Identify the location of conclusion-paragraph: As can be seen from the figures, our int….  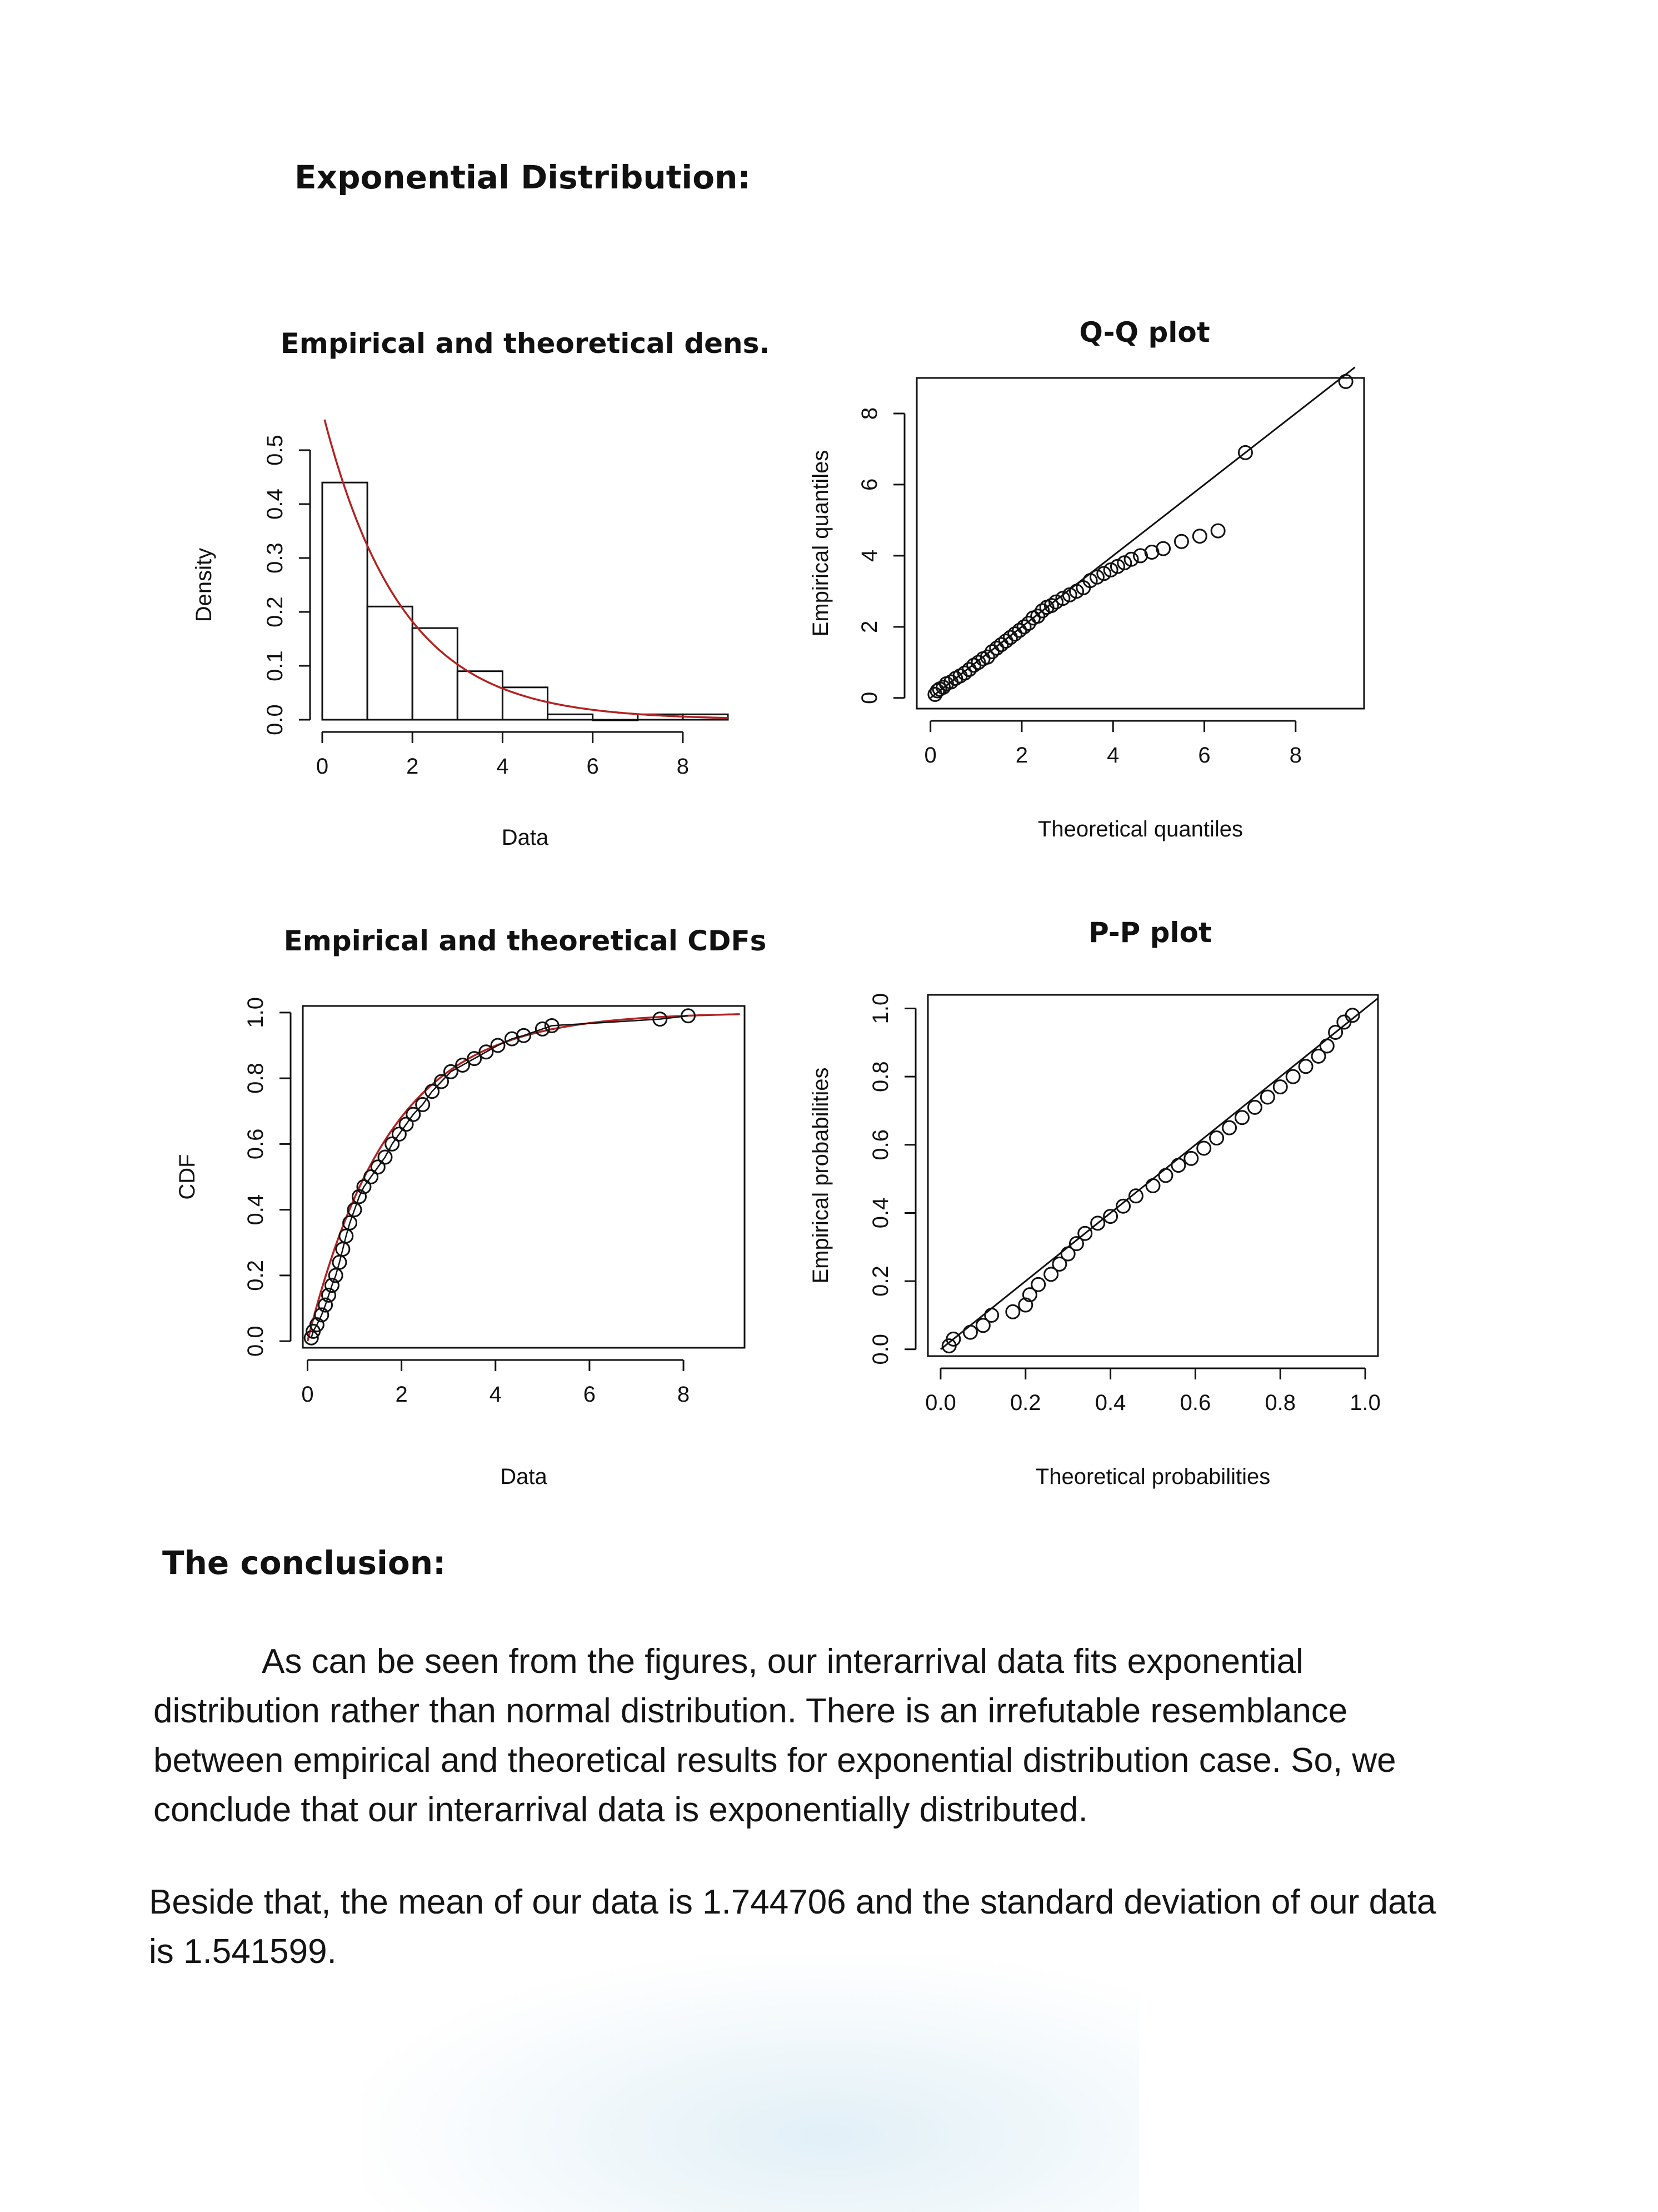
(839, 1736).